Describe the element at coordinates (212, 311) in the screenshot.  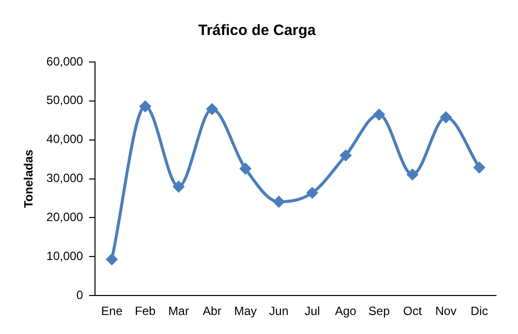
I see `x-tick-label: Abr` at that location.